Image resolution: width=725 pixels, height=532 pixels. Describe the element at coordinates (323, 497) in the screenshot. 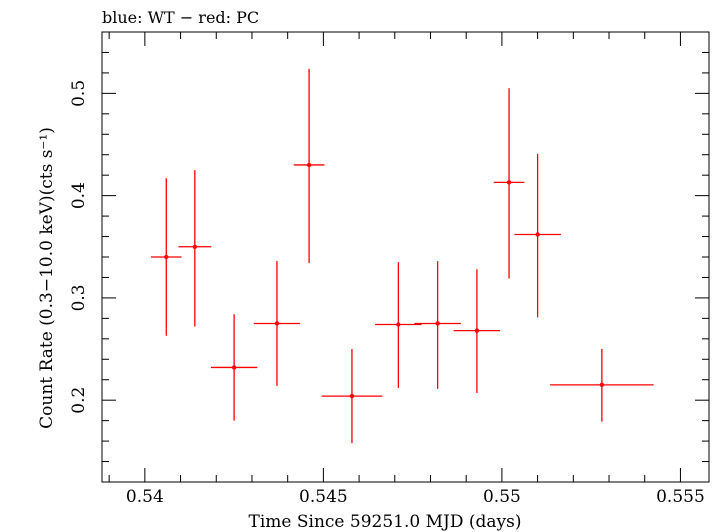

I see `x-tick-label: 0.545` at that location.